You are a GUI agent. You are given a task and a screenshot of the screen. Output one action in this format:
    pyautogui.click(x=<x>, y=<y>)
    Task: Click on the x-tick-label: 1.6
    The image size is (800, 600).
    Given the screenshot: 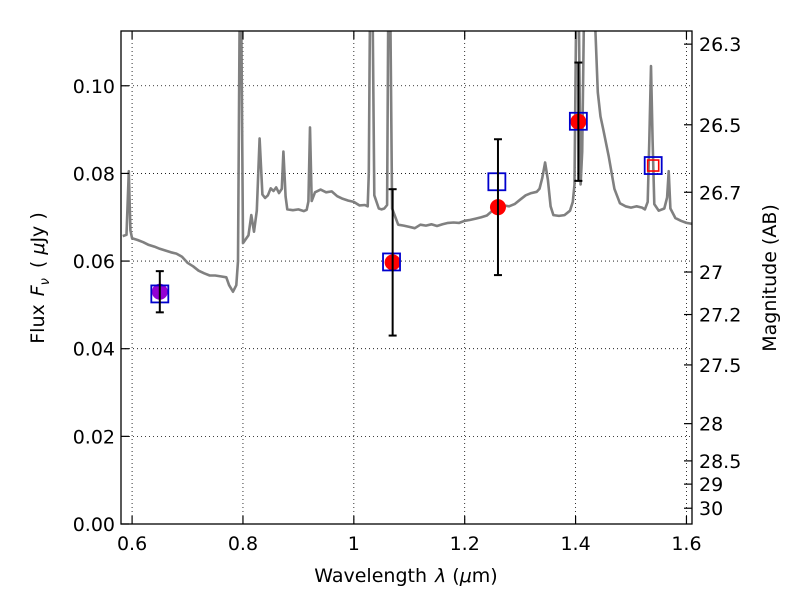 What is the action you would take?
    pyautogui.click(x=686, y=544)
    